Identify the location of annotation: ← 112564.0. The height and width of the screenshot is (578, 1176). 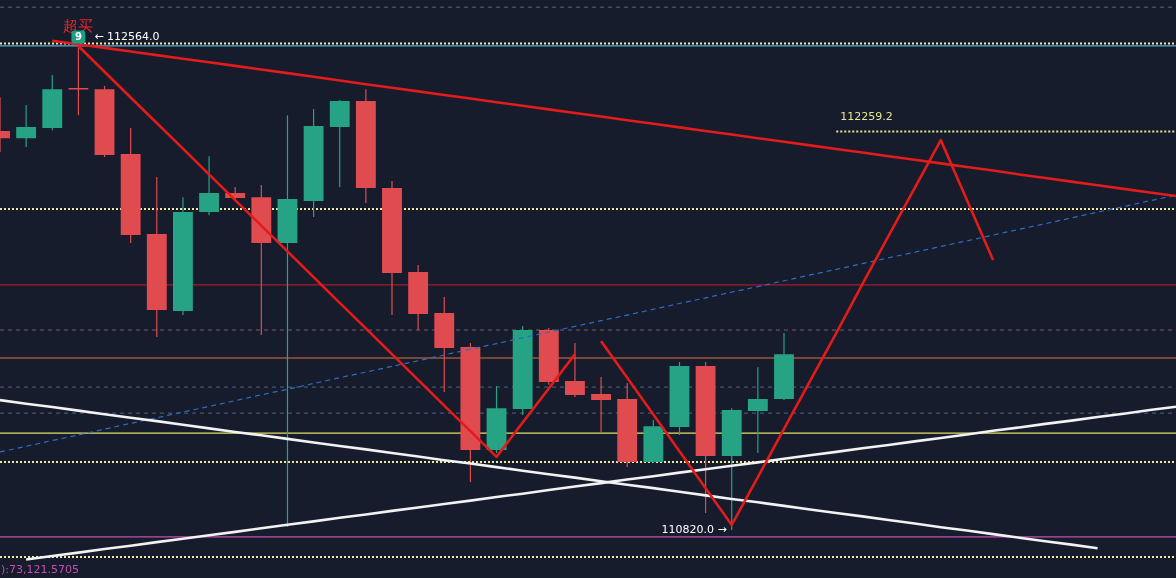
(127, 36).